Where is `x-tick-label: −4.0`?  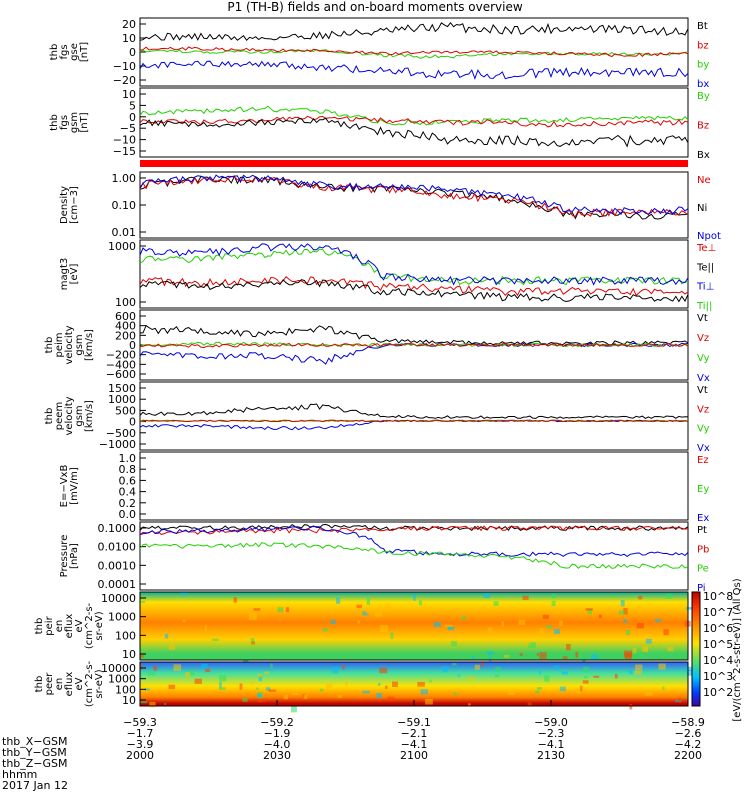
x-tick-label: −4.0 is located at coordinates (277, 744).